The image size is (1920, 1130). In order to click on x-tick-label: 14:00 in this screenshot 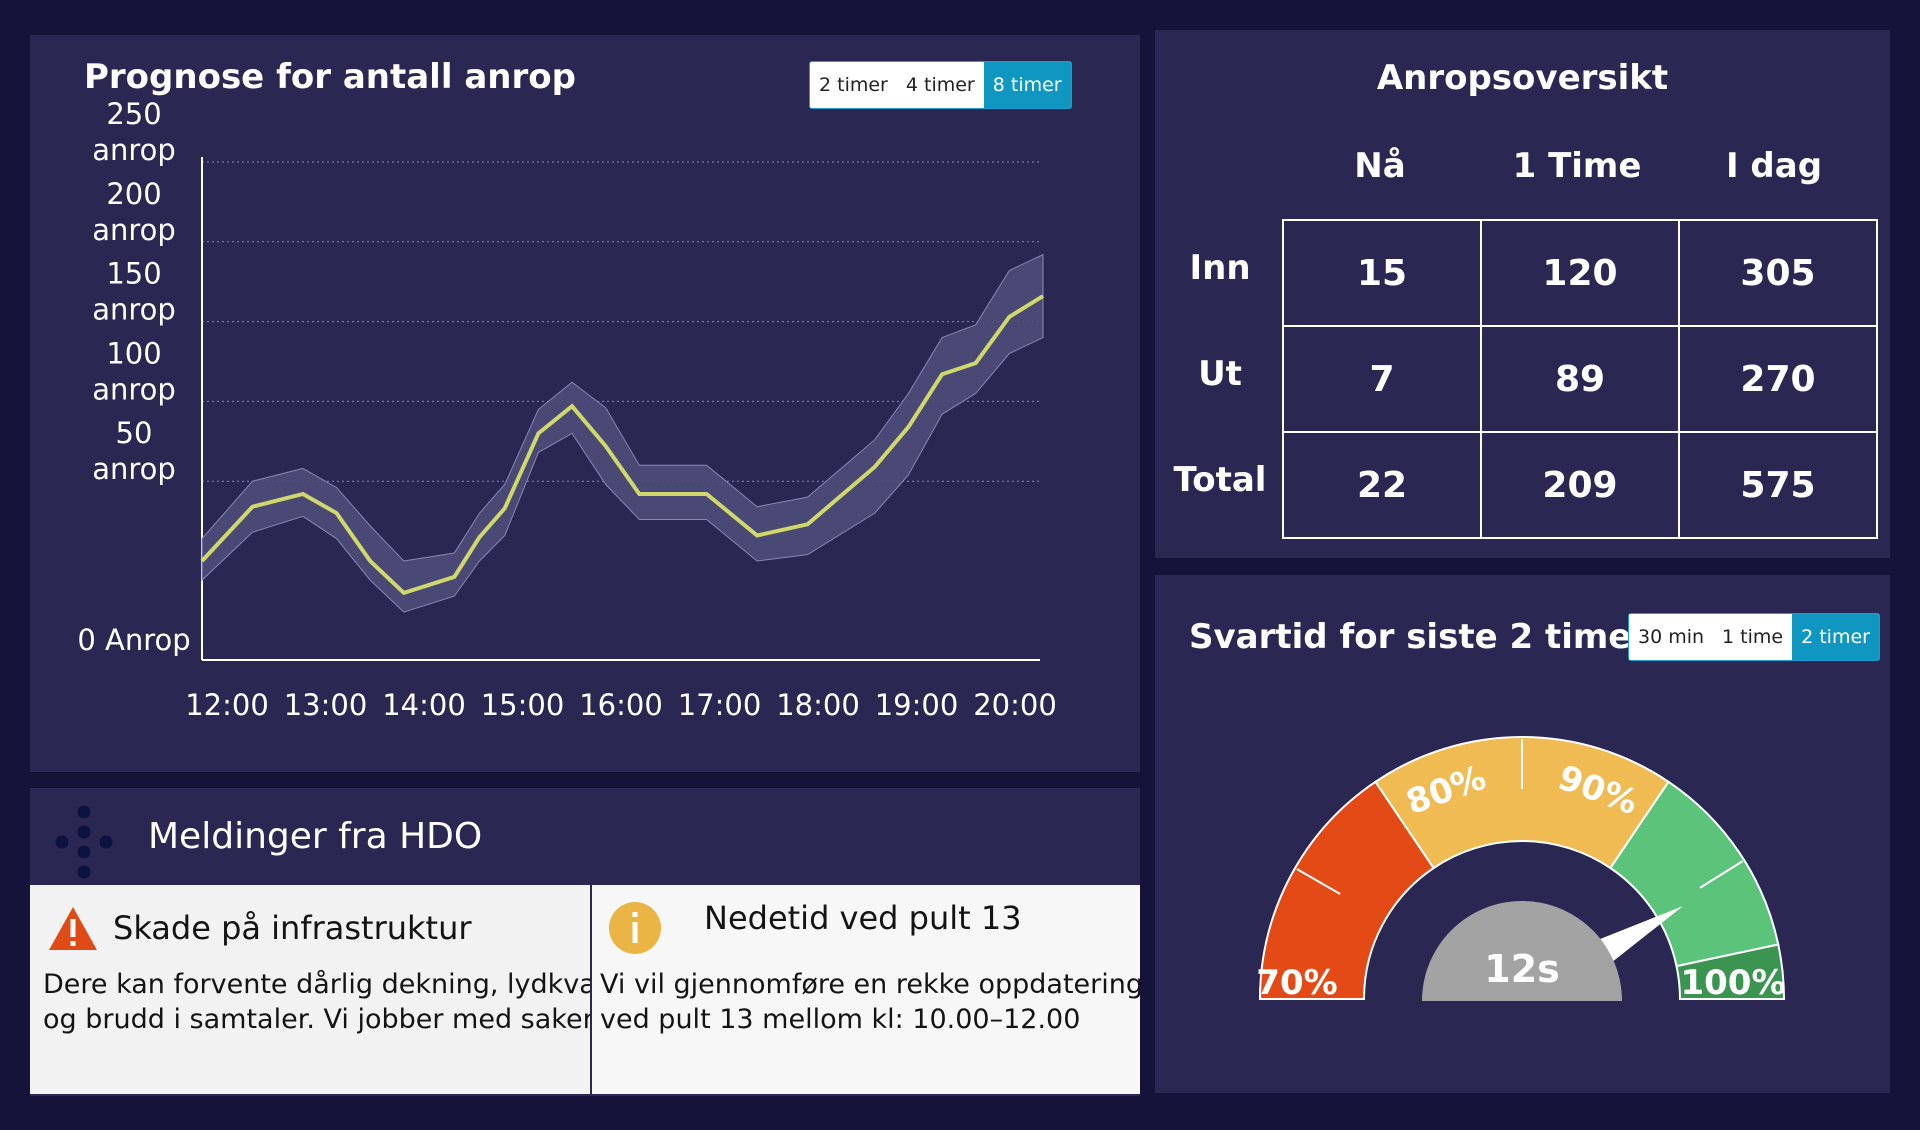, I will do `click(424, 705)`.